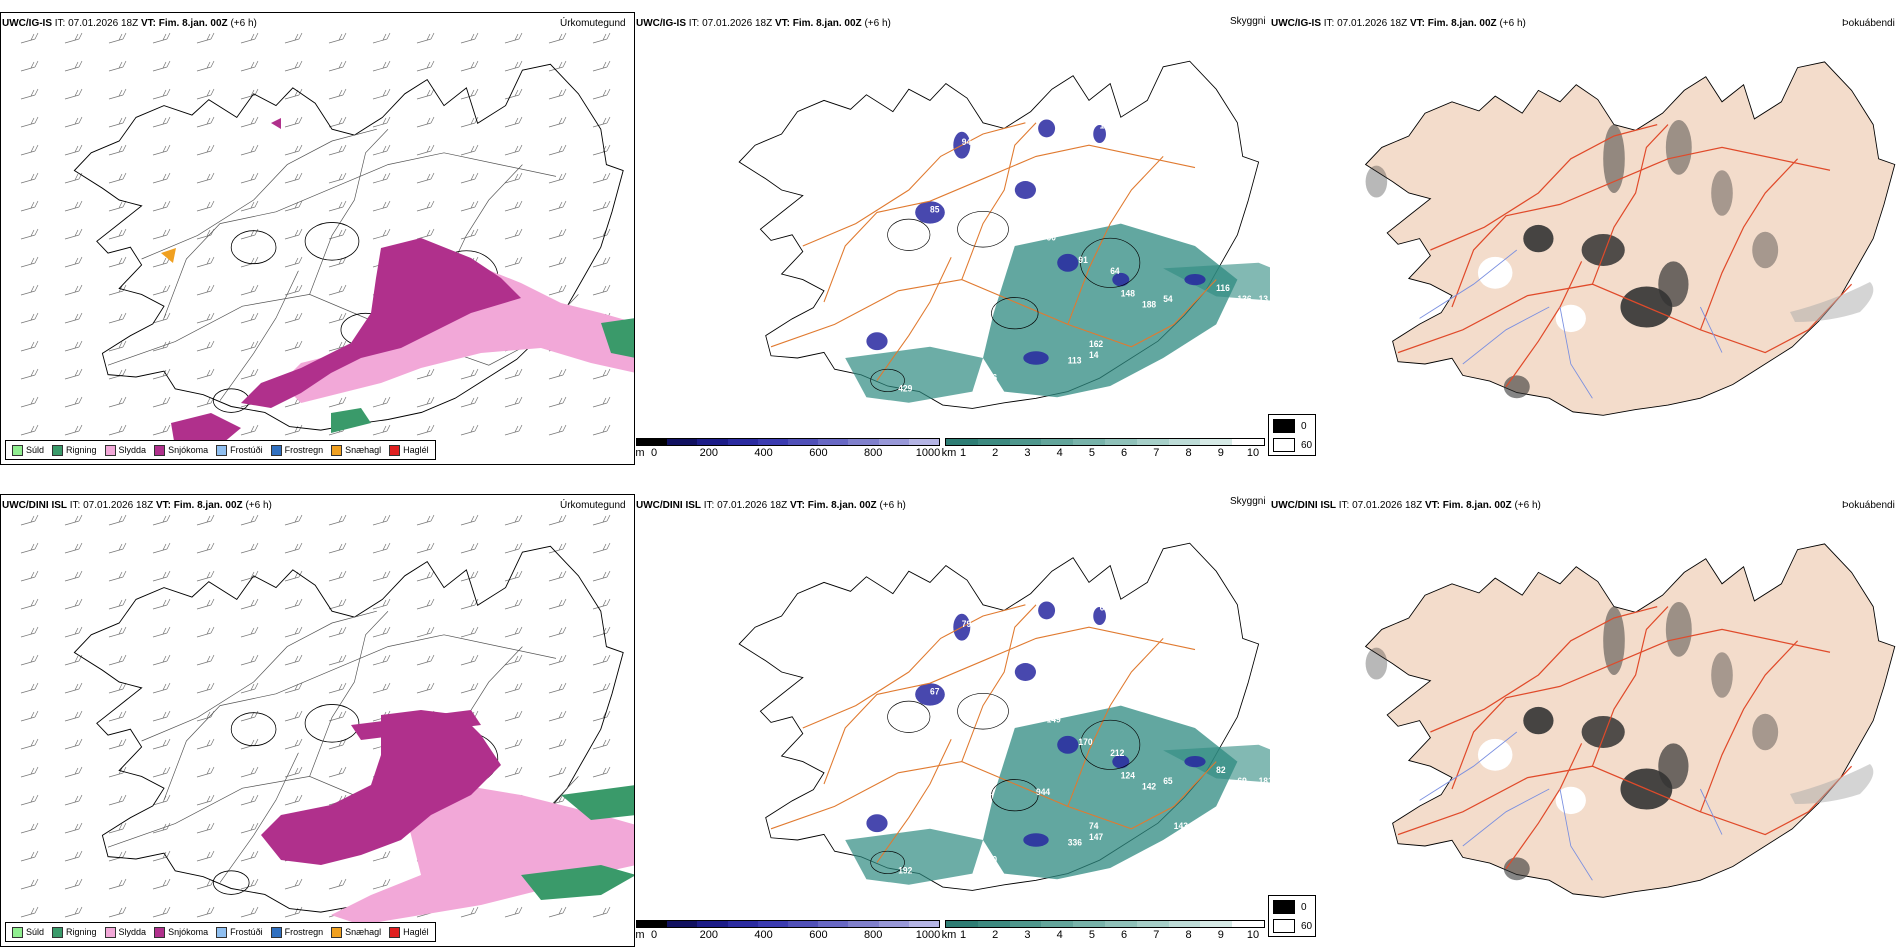 The image size is (1900, 950). What do you see at coordinates (1094, 355) in the screenshot?
I see `visibility-value-label: 14` at bounding box center [1094, 355].